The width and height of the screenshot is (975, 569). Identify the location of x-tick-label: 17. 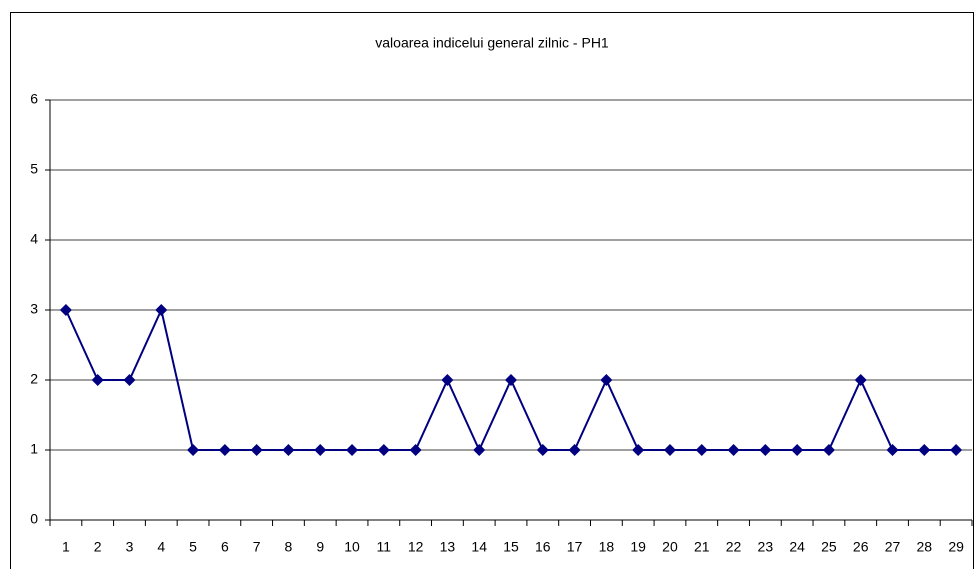
(575, 547).